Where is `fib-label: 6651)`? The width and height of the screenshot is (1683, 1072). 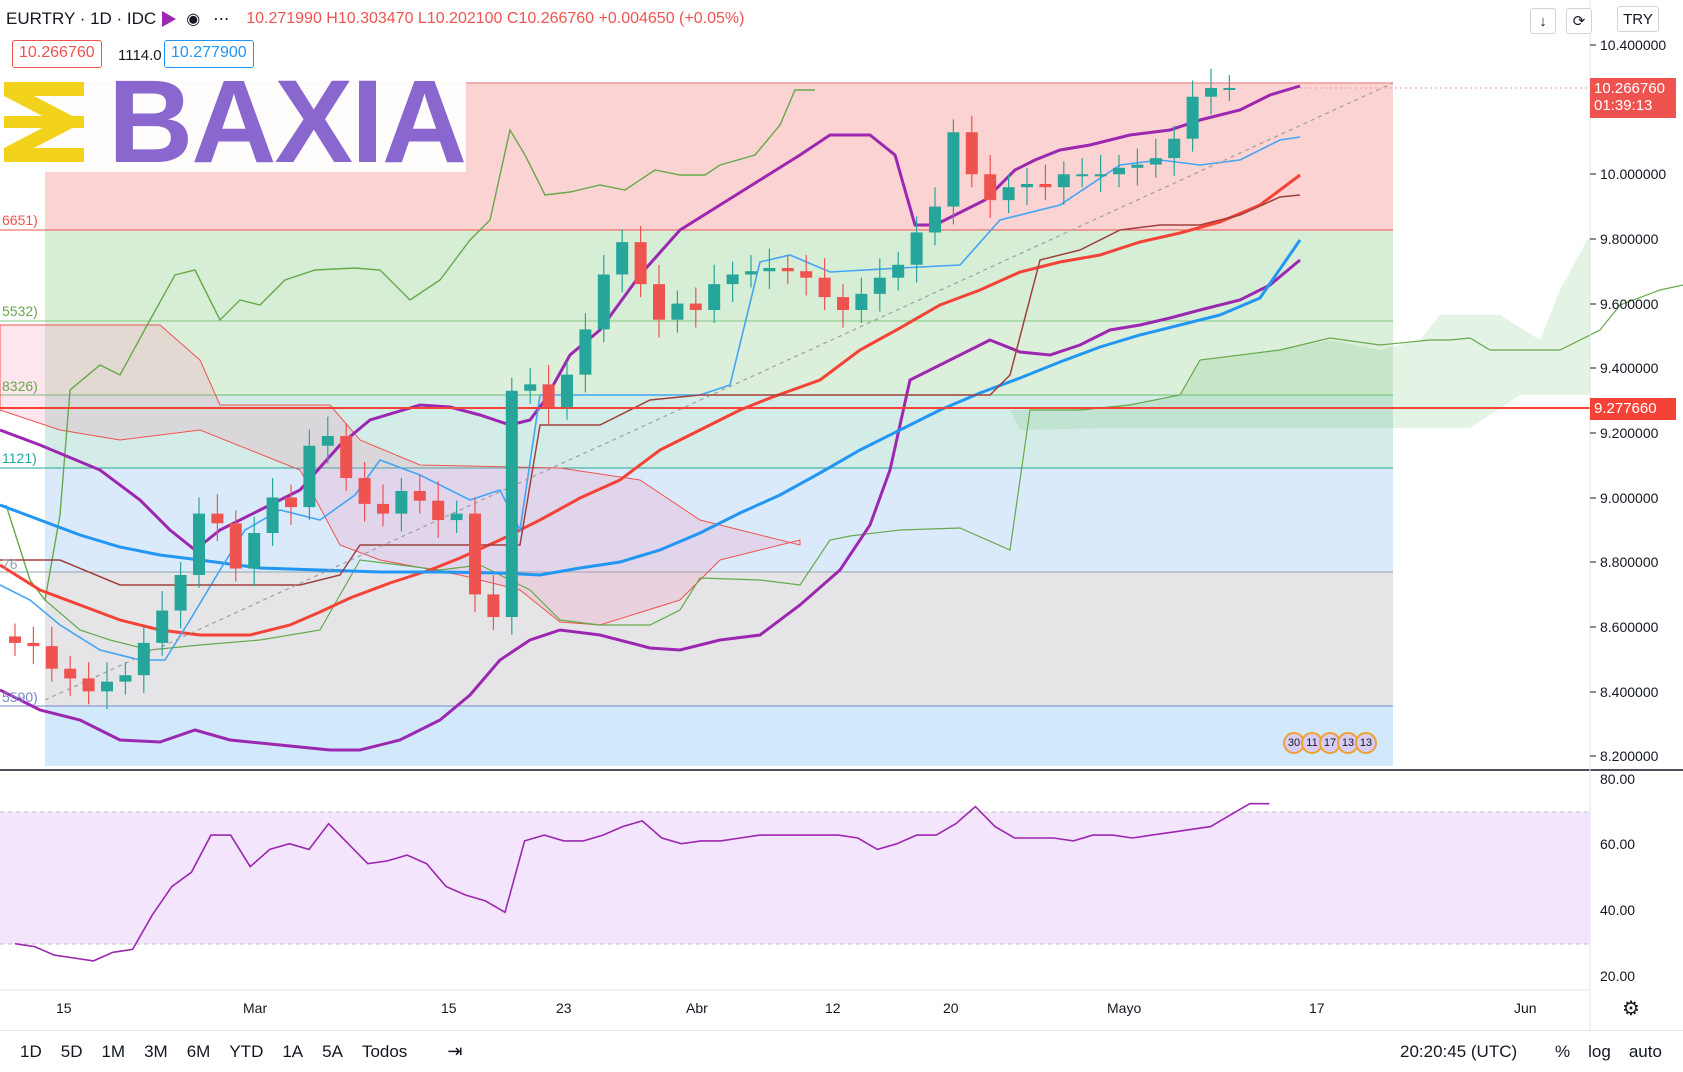 fib-label: 6651) is located at coordinates (20, 220).